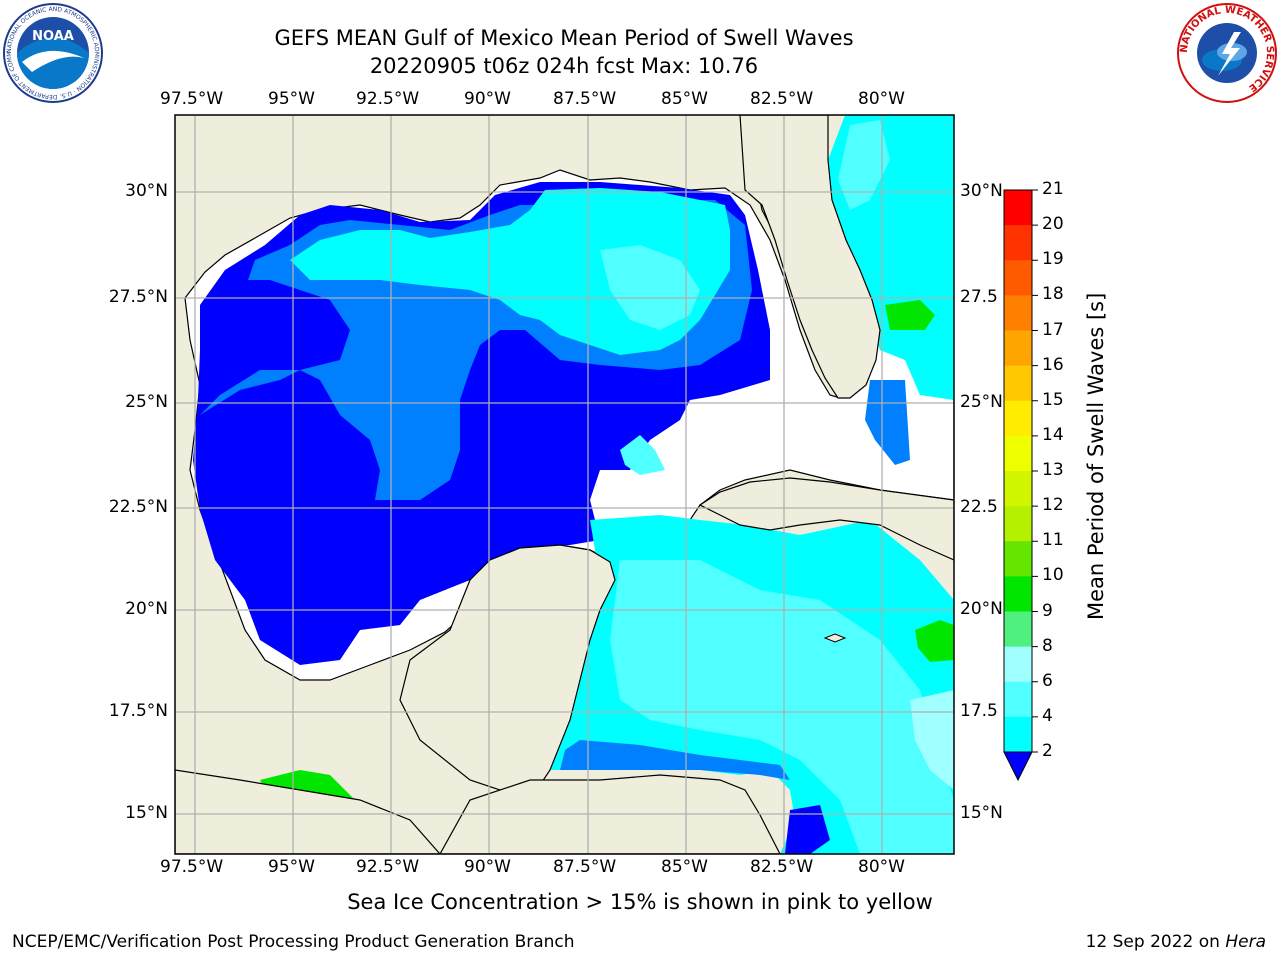 Image resolution: width=1280 pixels, height=960 pixels. Describe the element at coordinates (981, 191) in the screenshot. I see `lat-tick-right: 30°N` at that location.